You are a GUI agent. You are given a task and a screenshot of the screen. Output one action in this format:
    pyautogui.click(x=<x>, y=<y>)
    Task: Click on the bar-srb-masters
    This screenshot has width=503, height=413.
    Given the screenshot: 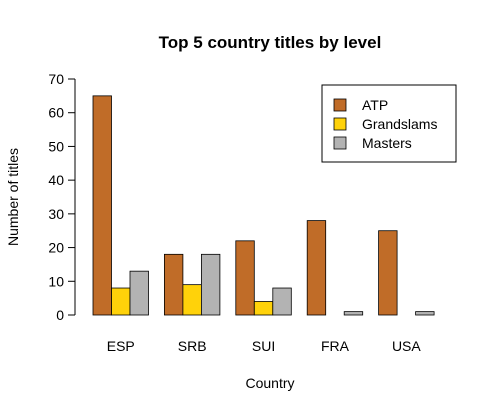 What is the action you would take?
    pyautogui.click(x=210, y=284)
    